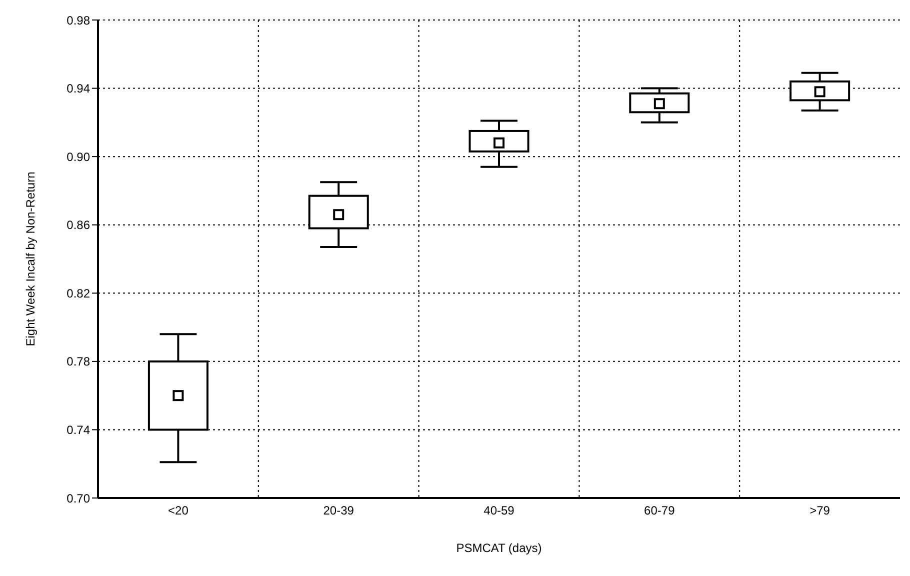 This screenshot has width=910, height=576. I want to click on y-tick-label: 0.86, so click(78, 225).